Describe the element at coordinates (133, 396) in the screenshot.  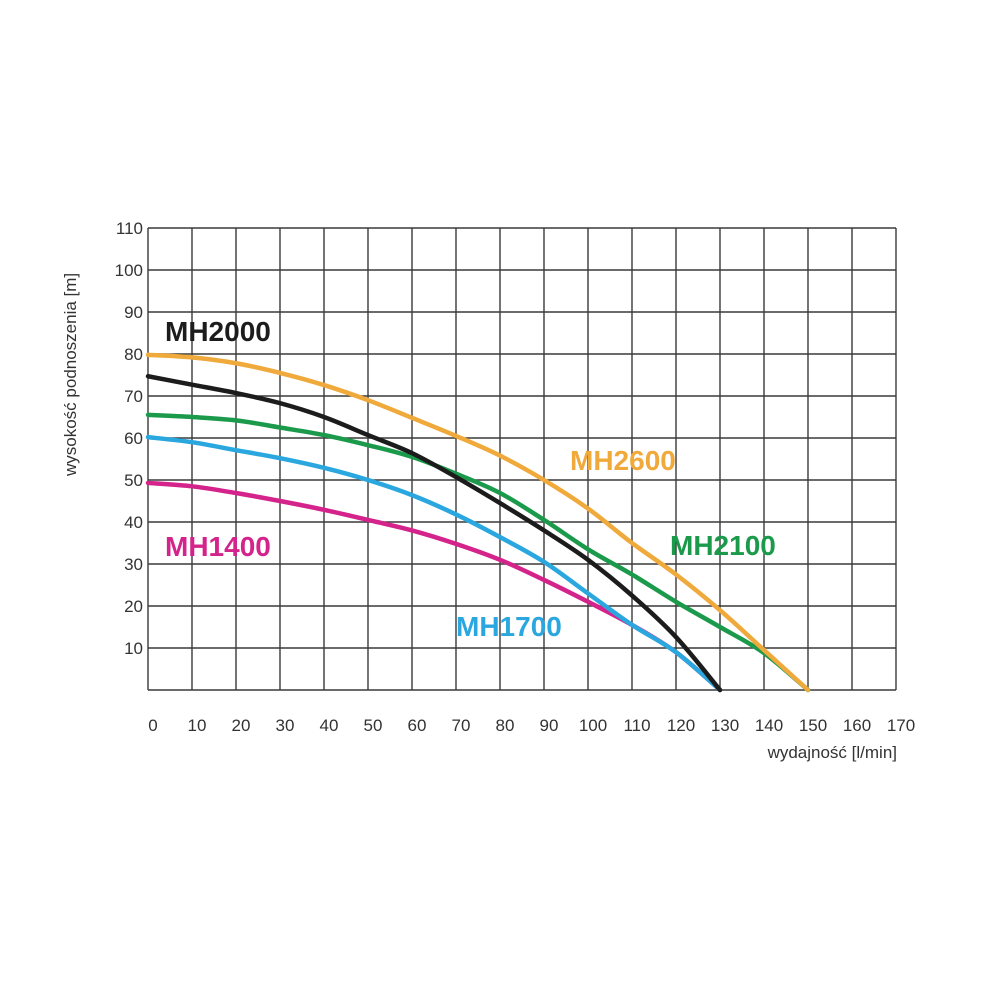
I see `y-tick-label: 70` at that location.